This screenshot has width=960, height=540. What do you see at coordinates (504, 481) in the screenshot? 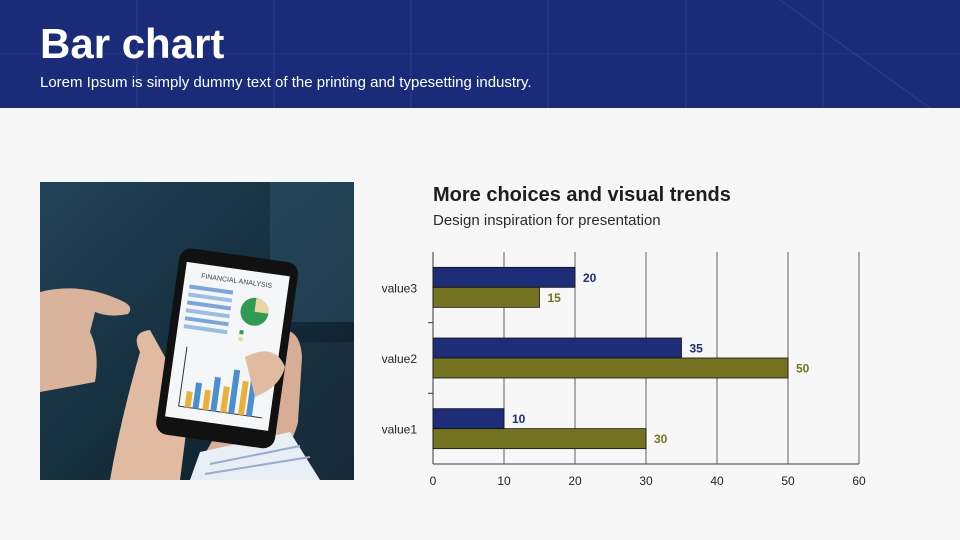
I see `x-tick-label: 10` at bounding box center [504, 481].